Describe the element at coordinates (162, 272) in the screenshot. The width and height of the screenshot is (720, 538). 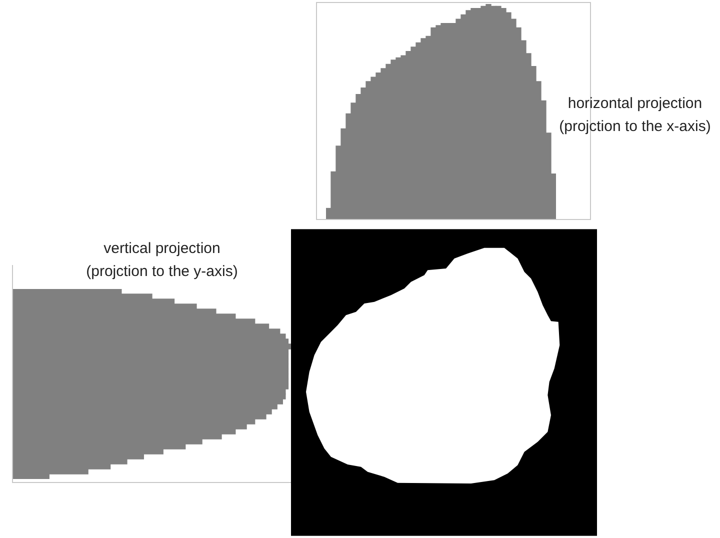
I see `chart-subtitle: (projction to the y-axis)` at that location.